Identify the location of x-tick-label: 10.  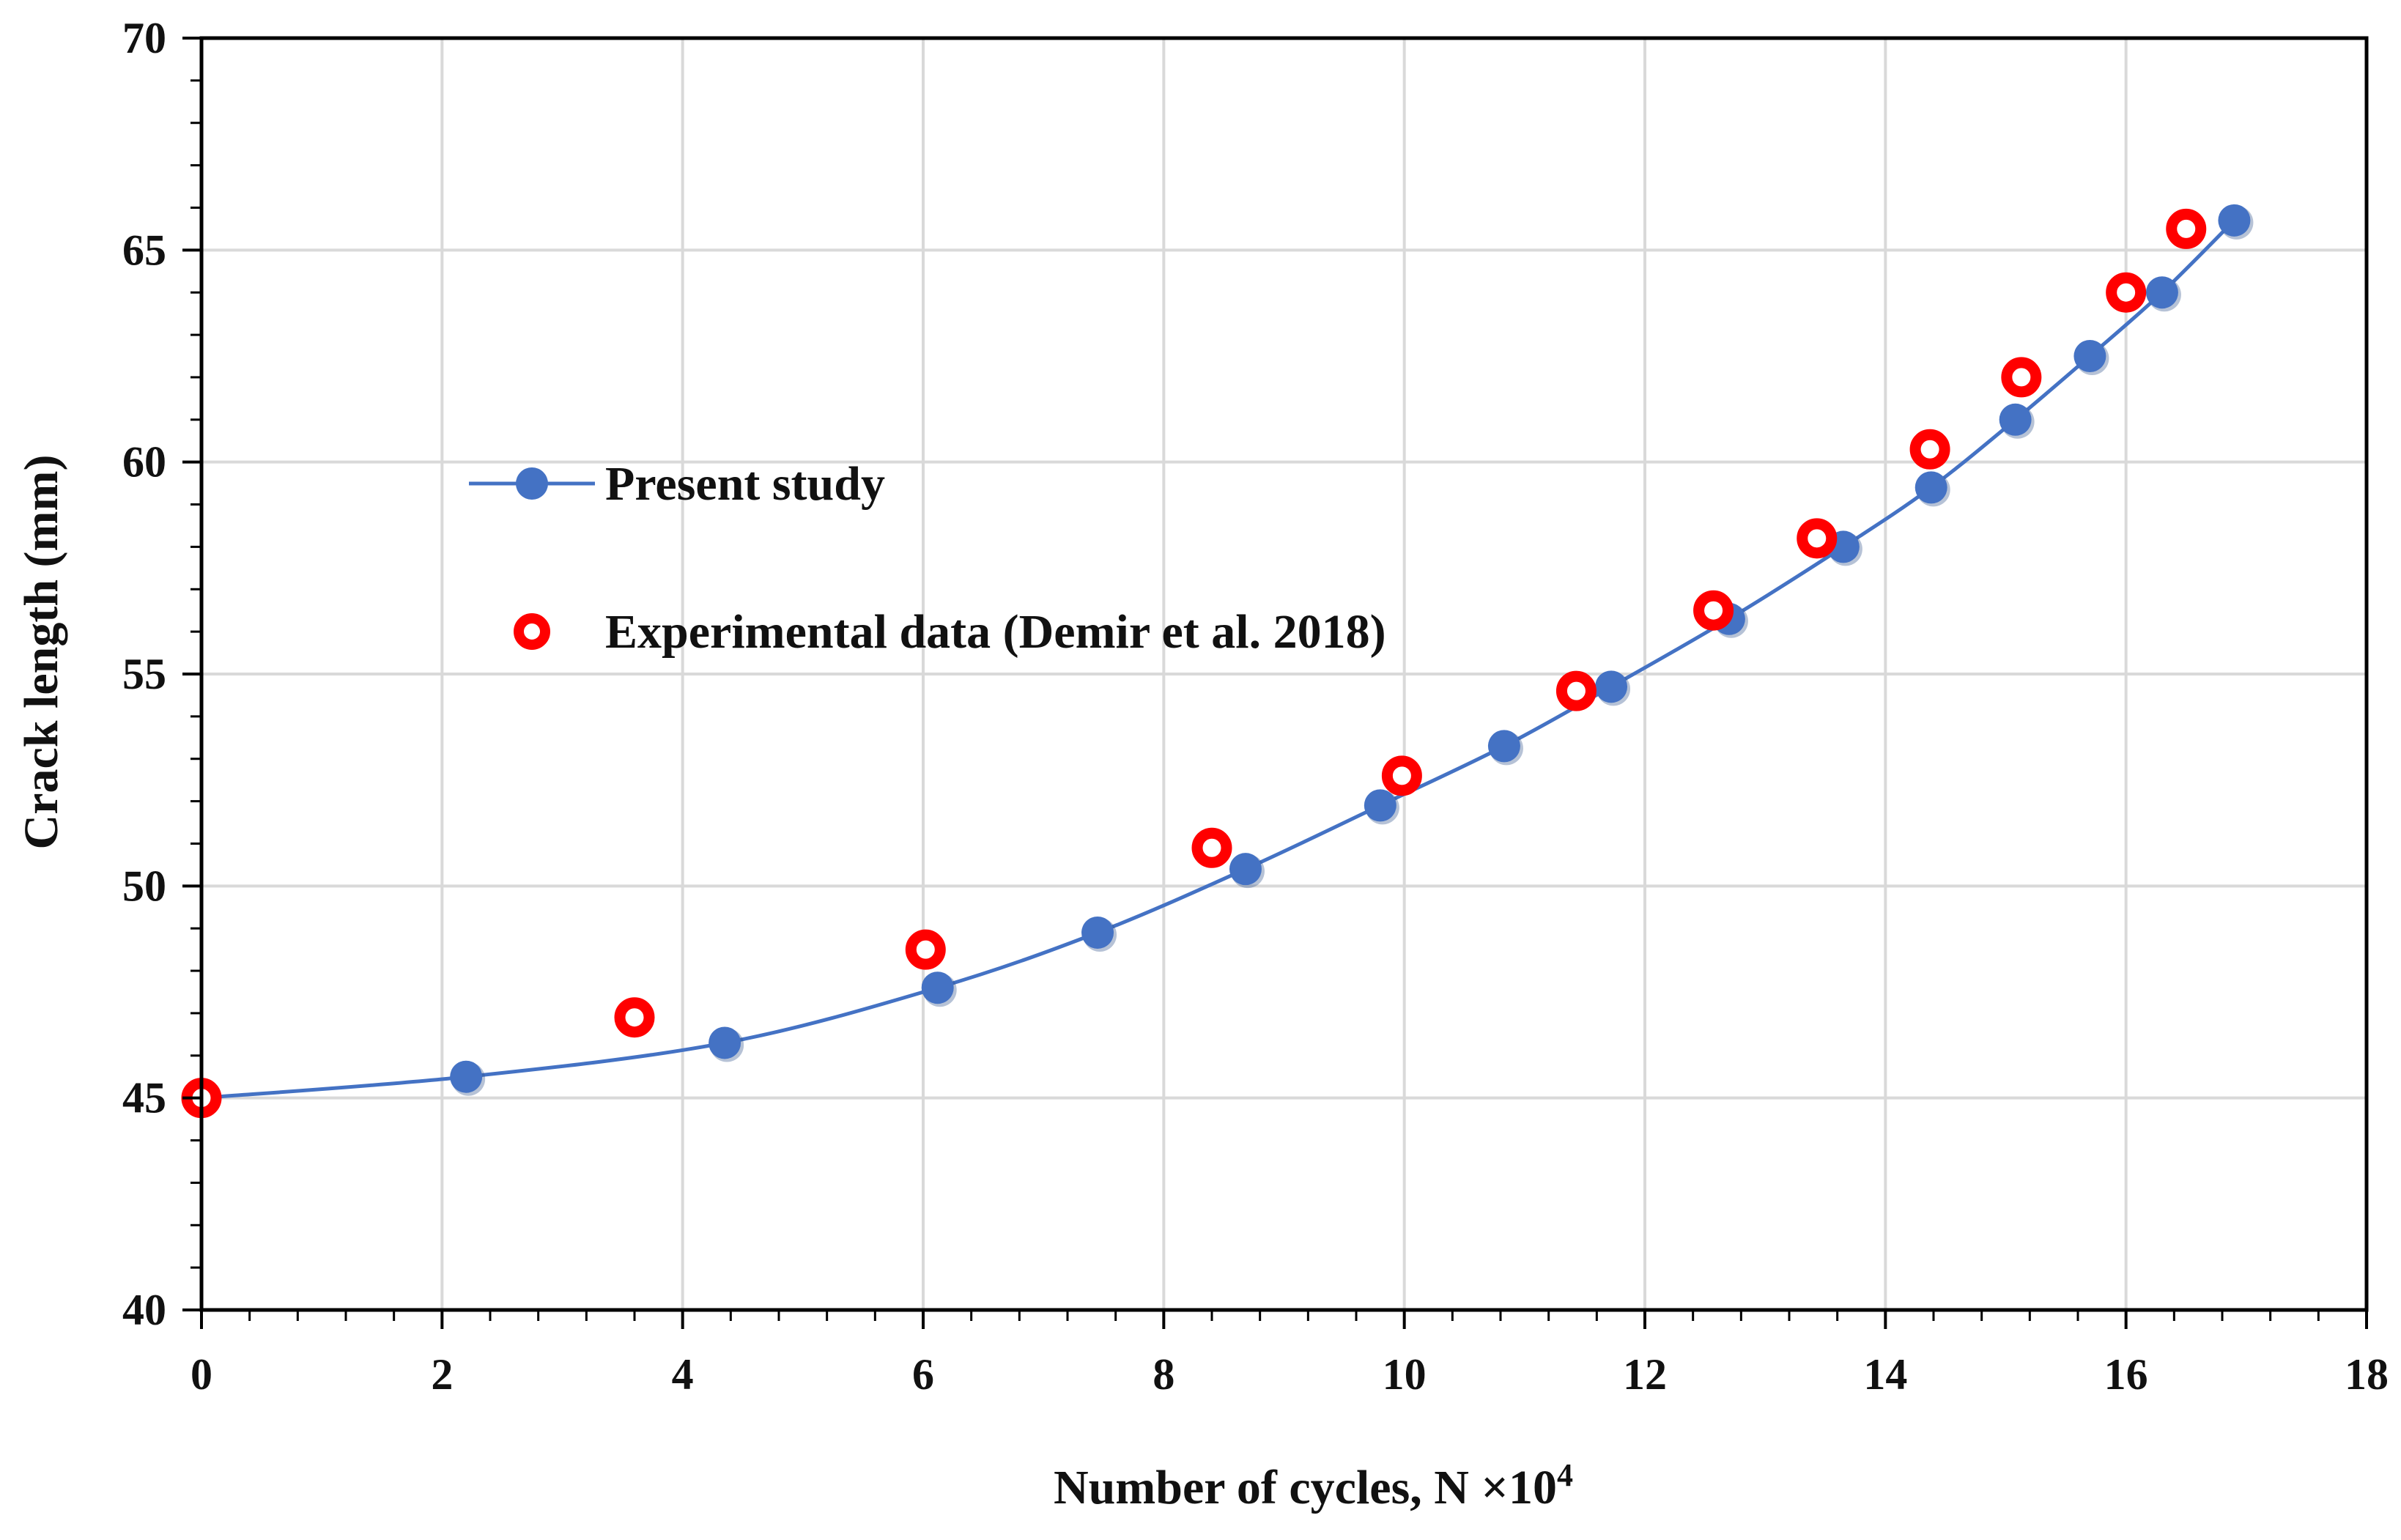
(1405, 1374).